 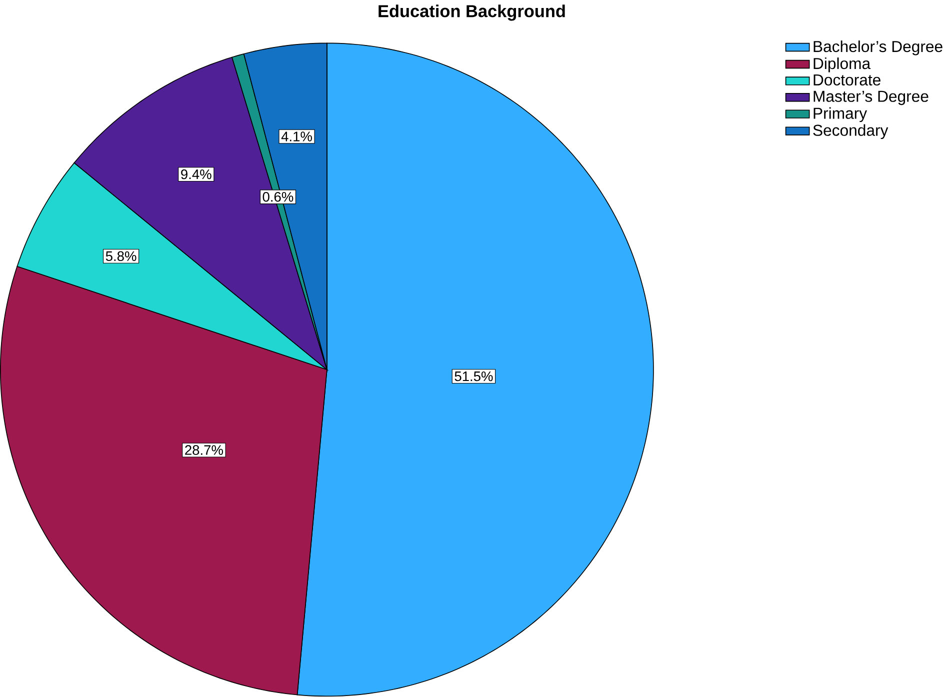 What do you see at coordinates (473, 377) in the screenshot?
I see `data-label: 51.5%` at bounding box center [473, 377].